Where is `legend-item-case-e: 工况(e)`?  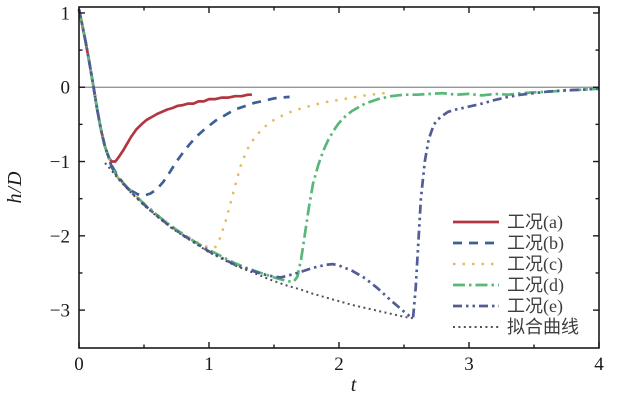
legend-item-case-e: 工况(e) is located at coordinates (516, 306).